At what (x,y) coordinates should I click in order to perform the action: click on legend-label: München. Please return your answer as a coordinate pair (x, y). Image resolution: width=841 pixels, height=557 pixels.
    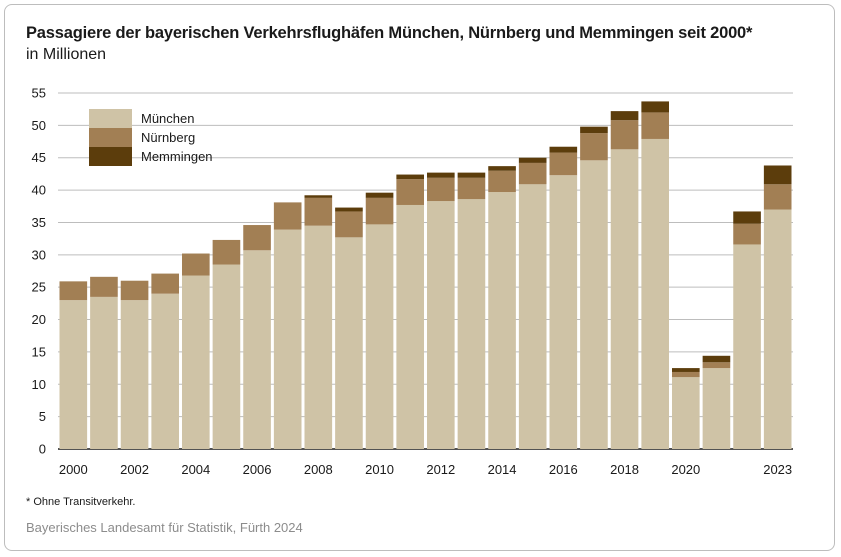
    Looking at the image, I should click on (167, 118).